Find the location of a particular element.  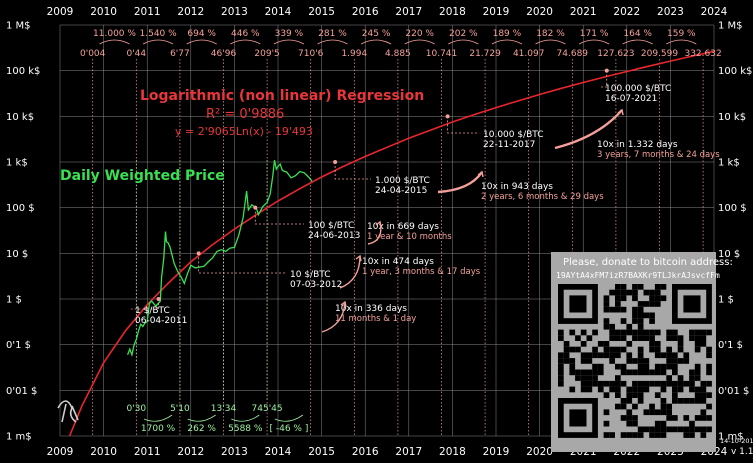

y-tick-label: 1 M$ is located at coordinates (18, 26).